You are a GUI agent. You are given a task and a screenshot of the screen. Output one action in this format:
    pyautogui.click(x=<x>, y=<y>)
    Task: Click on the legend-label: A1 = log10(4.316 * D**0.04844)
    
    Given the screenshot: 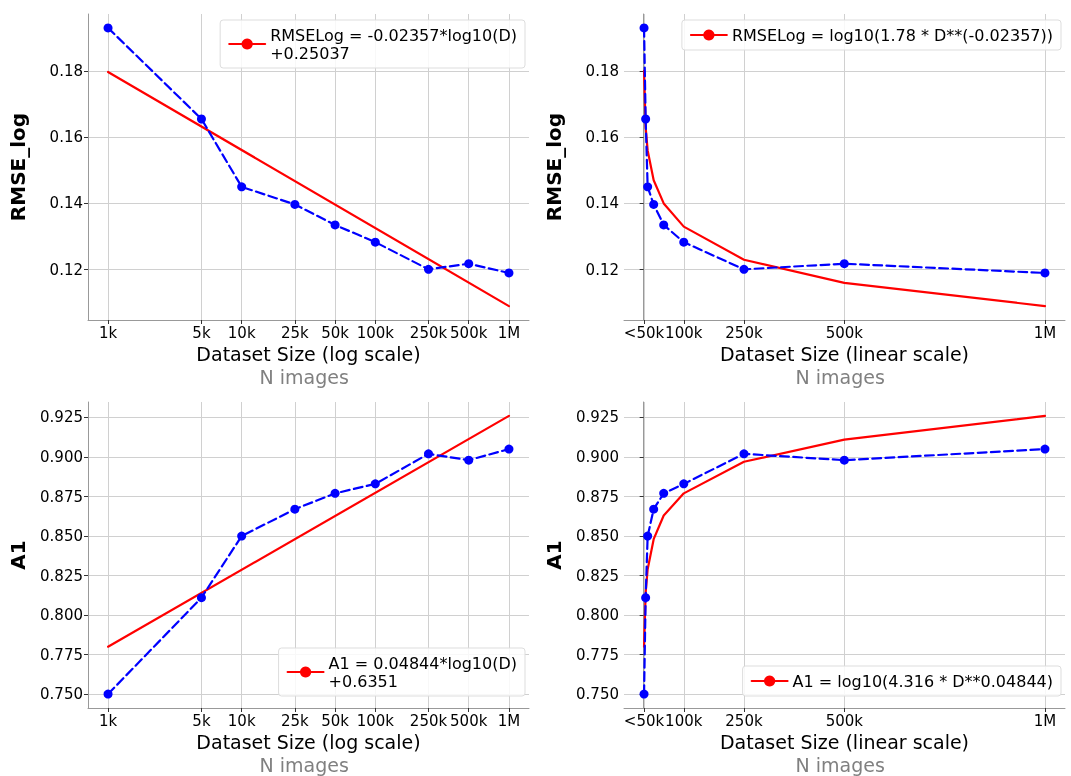 What is the action you would take?
    pyautogui.click(x=923, y=681)
    